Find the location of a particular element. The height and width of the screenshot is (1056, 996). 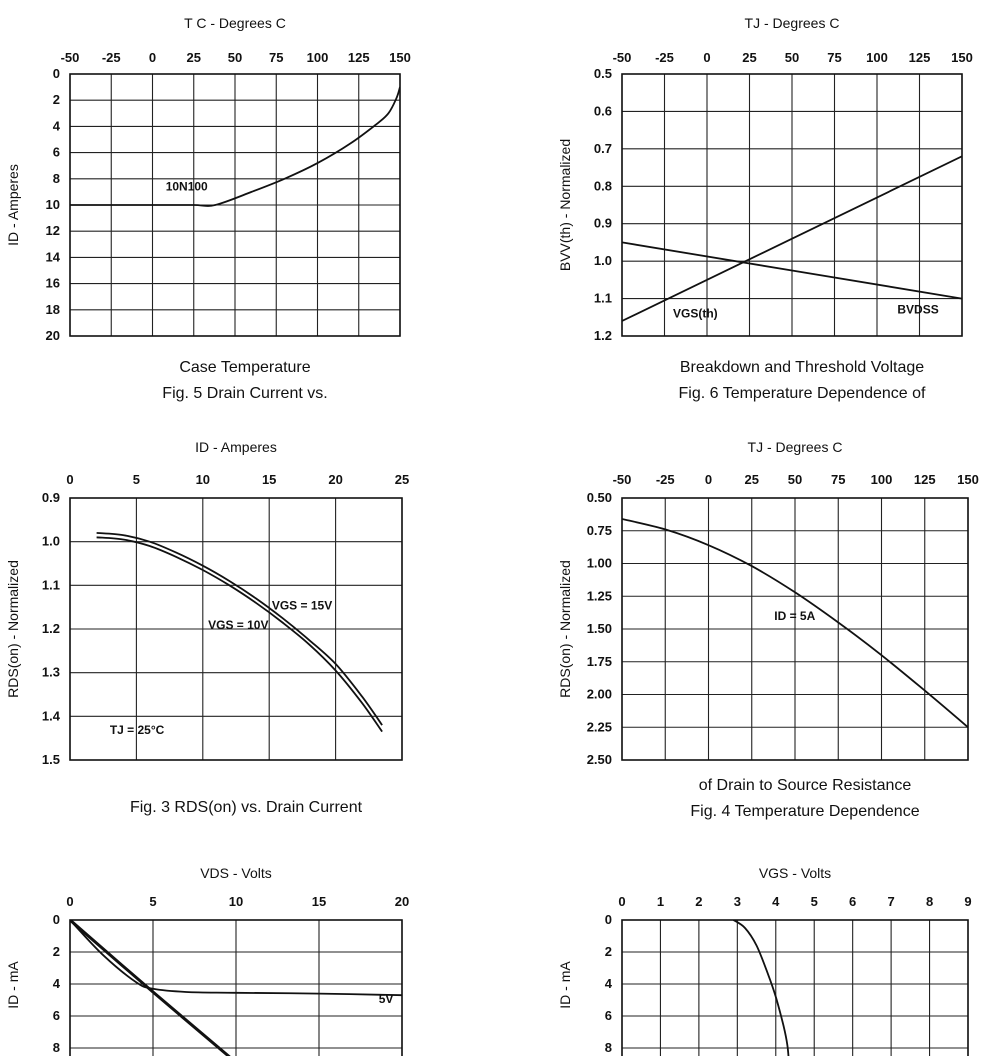

fig3-annotation: VGS = 15V is located at coordinates (302, 605).